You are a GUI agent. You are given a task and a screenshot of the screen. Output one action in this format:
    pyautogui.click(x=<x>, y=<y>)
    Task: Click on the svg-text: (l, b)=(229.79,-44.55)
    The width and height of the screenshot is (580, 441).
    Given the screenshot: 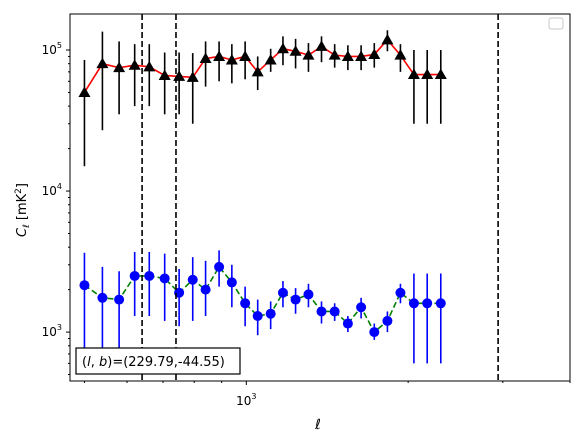 What is the action you would take?
    pyautogui.click(x=153, y=362)
    